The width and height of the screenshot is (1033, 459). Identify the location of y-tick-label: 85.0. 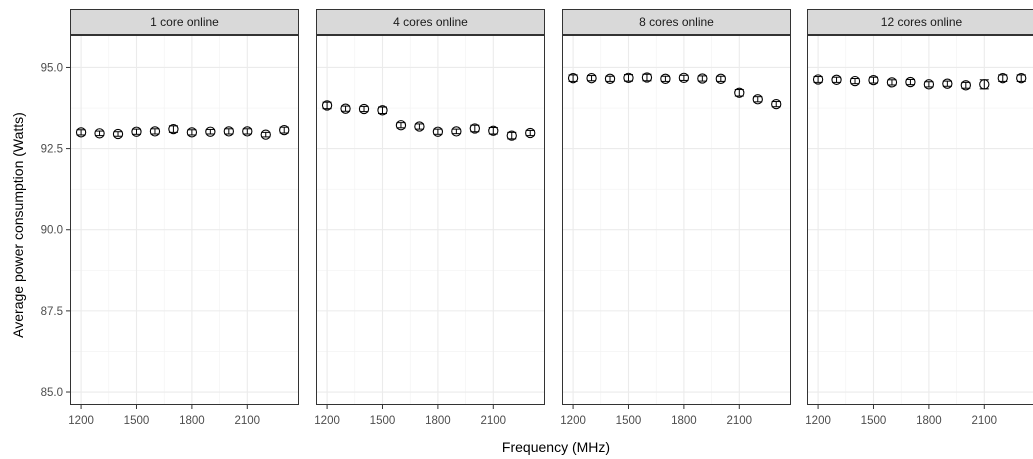
(52, 393).